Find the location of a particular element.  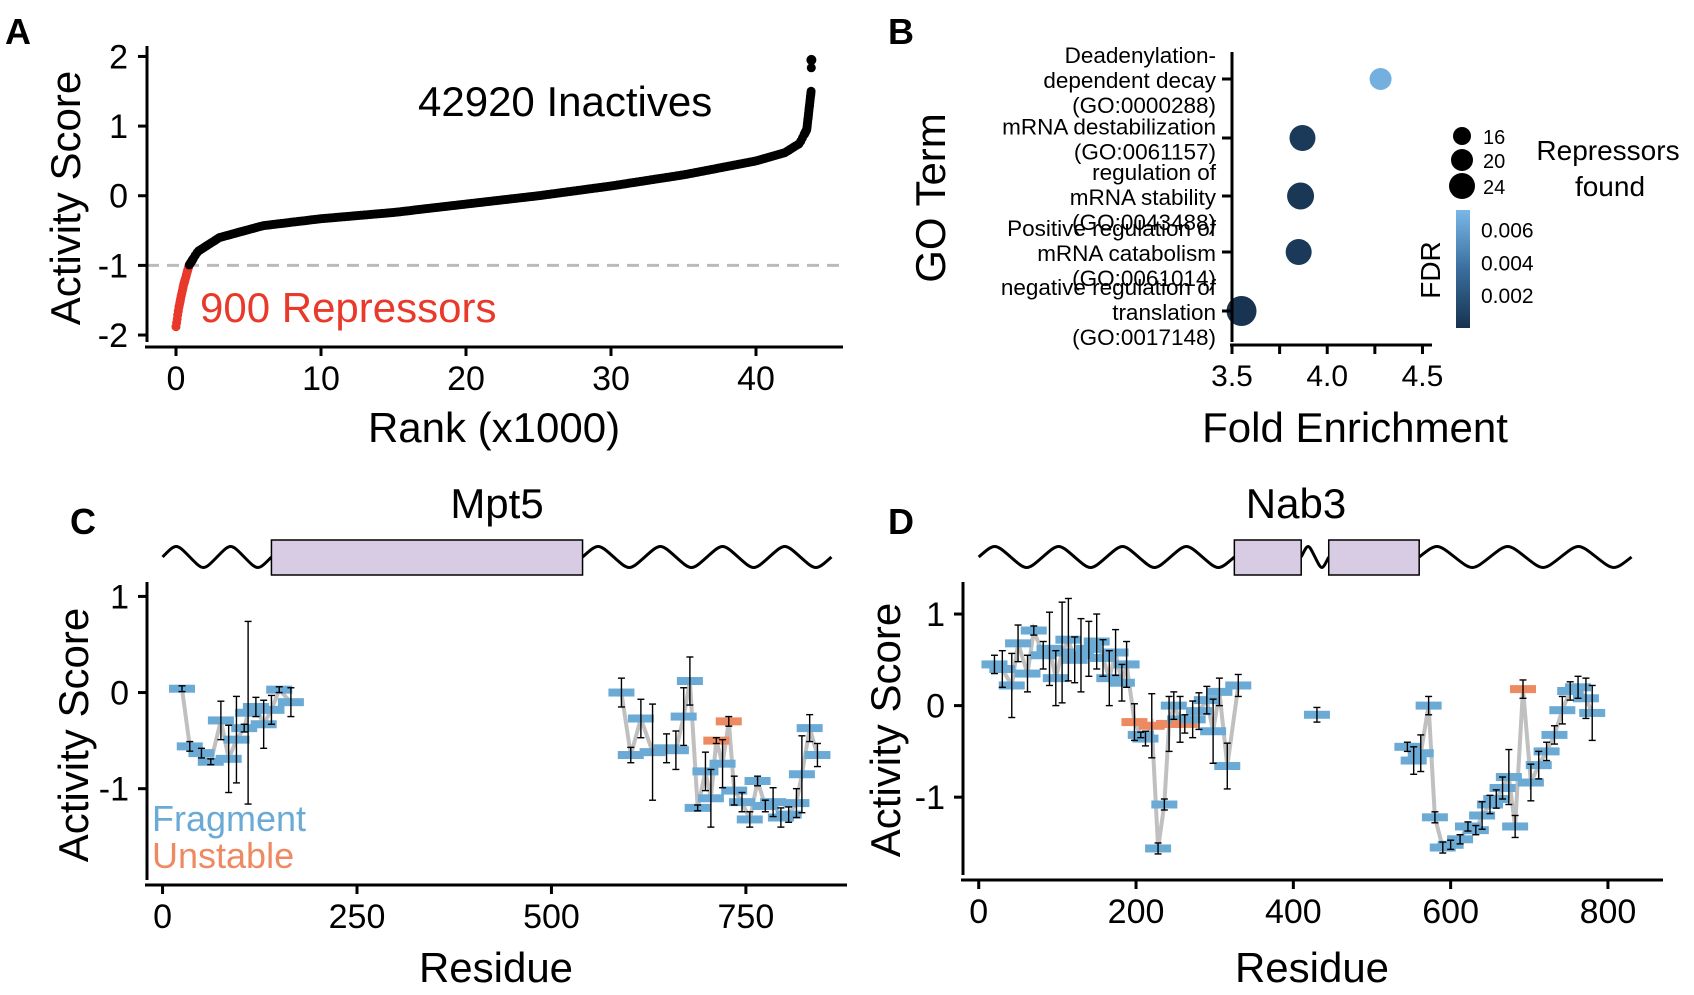

panel-c-data is located at coordinates (500, 724).